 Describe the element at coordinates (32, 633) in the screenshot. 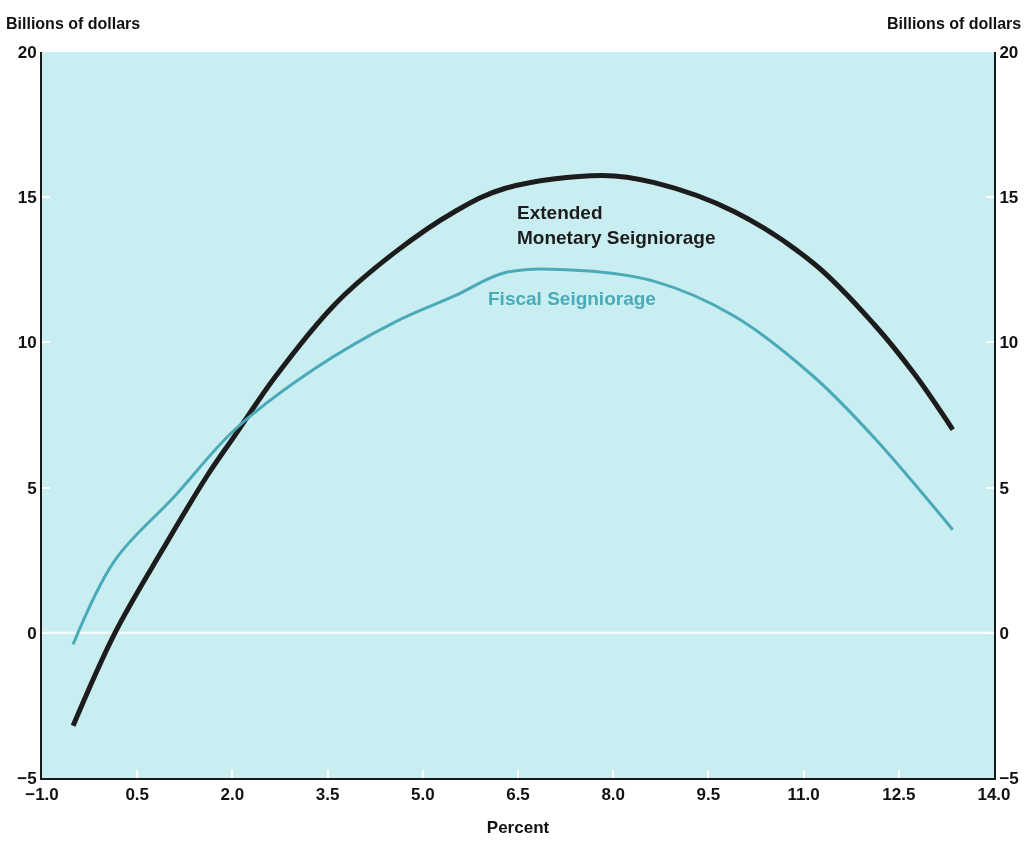

I see `y-tick-label: 0` at that location.